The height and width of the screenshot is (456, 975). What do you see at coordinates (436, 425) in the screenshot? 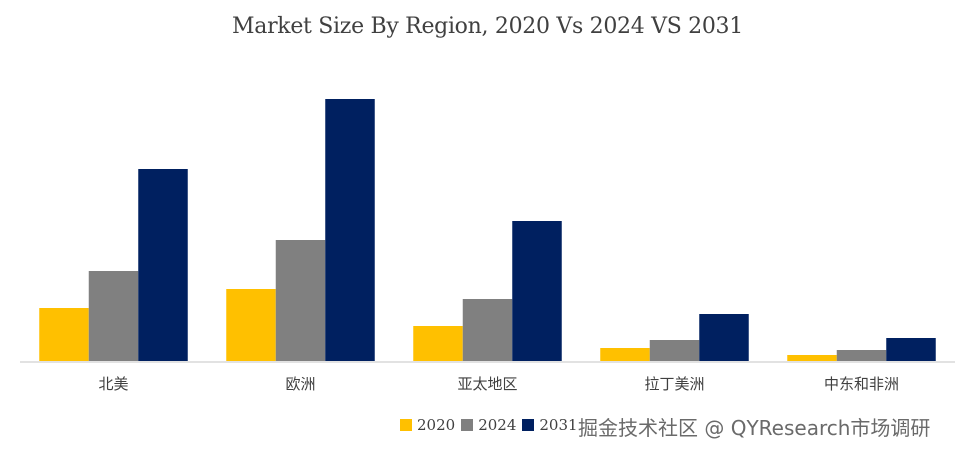
I see `legend-label: 2020` at bounding box center [436, 425].